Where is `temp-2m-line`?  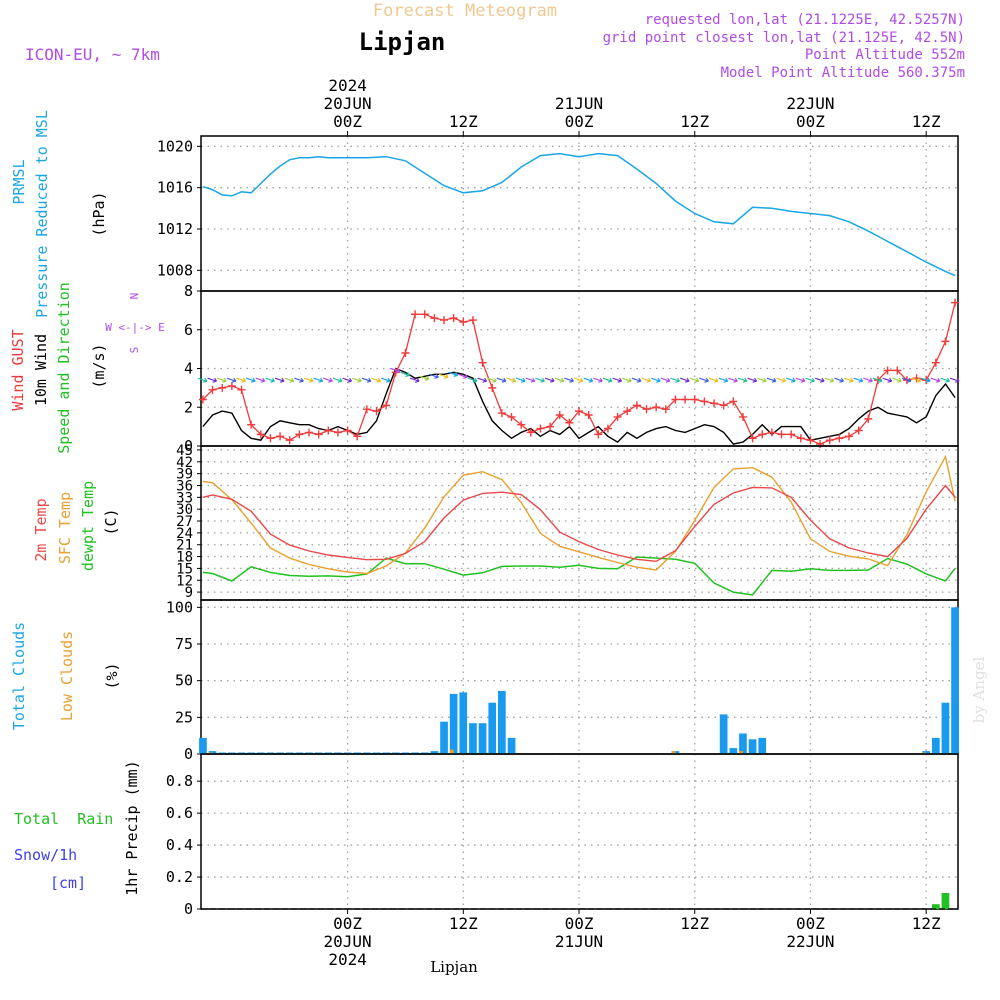 temp-2m-line is located at coordinates (579, 523).